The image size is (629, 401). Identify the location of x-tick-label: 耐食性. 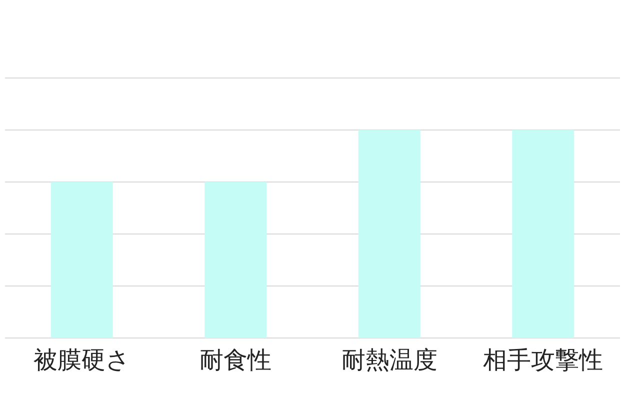
(236, 360).